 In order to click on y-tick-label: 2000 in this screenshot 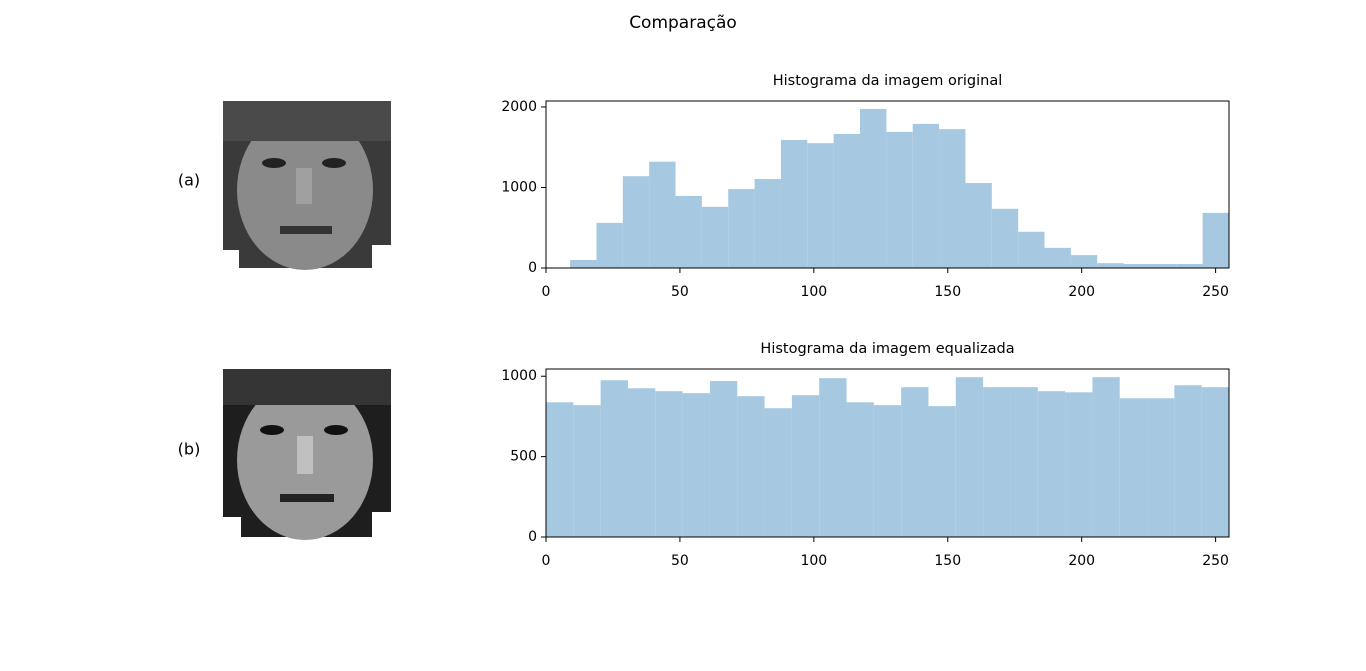, I will do `click(519, 107)`.